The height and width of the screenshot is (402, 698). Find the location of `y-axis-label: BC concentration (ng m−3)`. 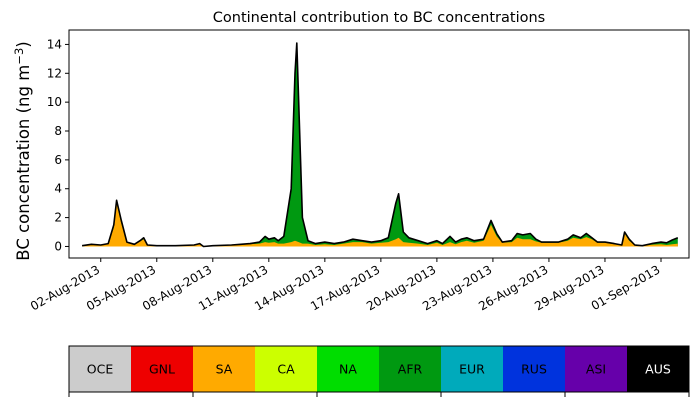

y-axis-label: BC concentration (ng m−3) is located at coordinates (22, 150).